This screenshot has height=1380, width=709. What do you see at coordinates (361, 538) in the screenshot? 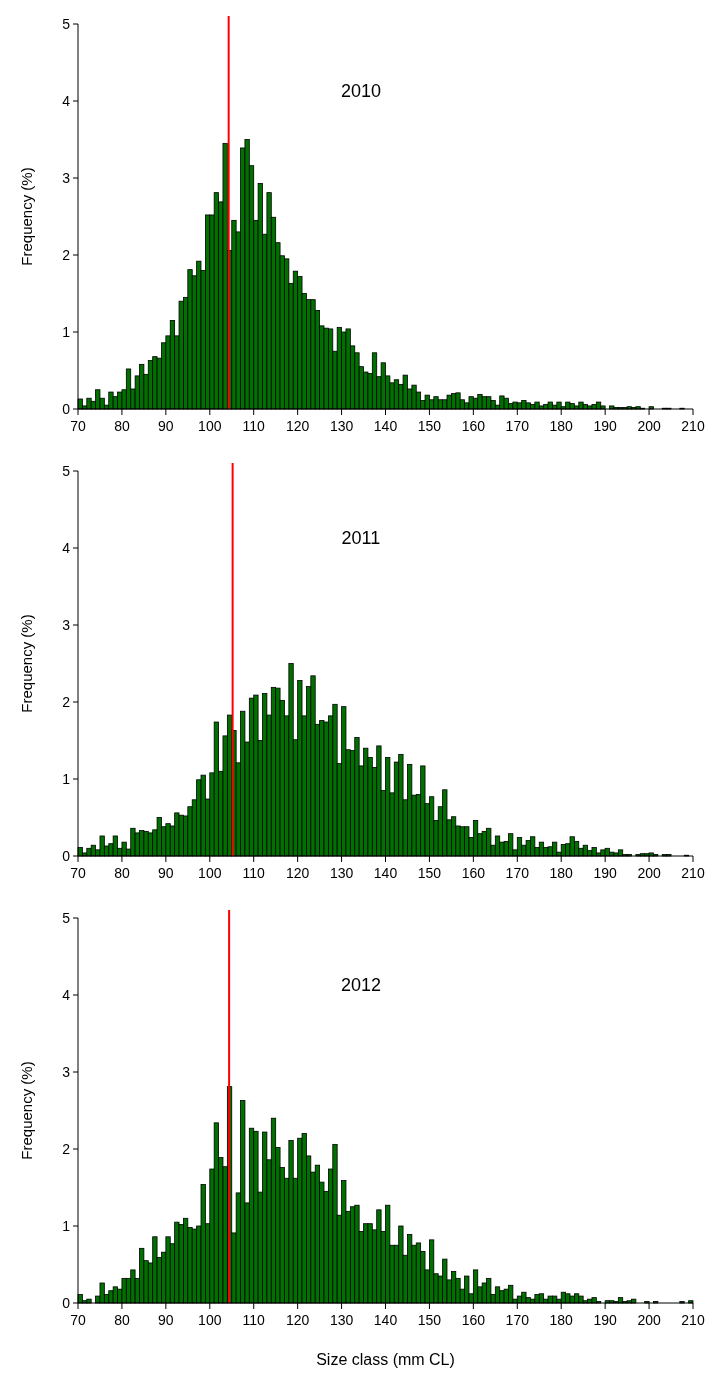
I see `text: 2011` at bounding box center [361, 538].